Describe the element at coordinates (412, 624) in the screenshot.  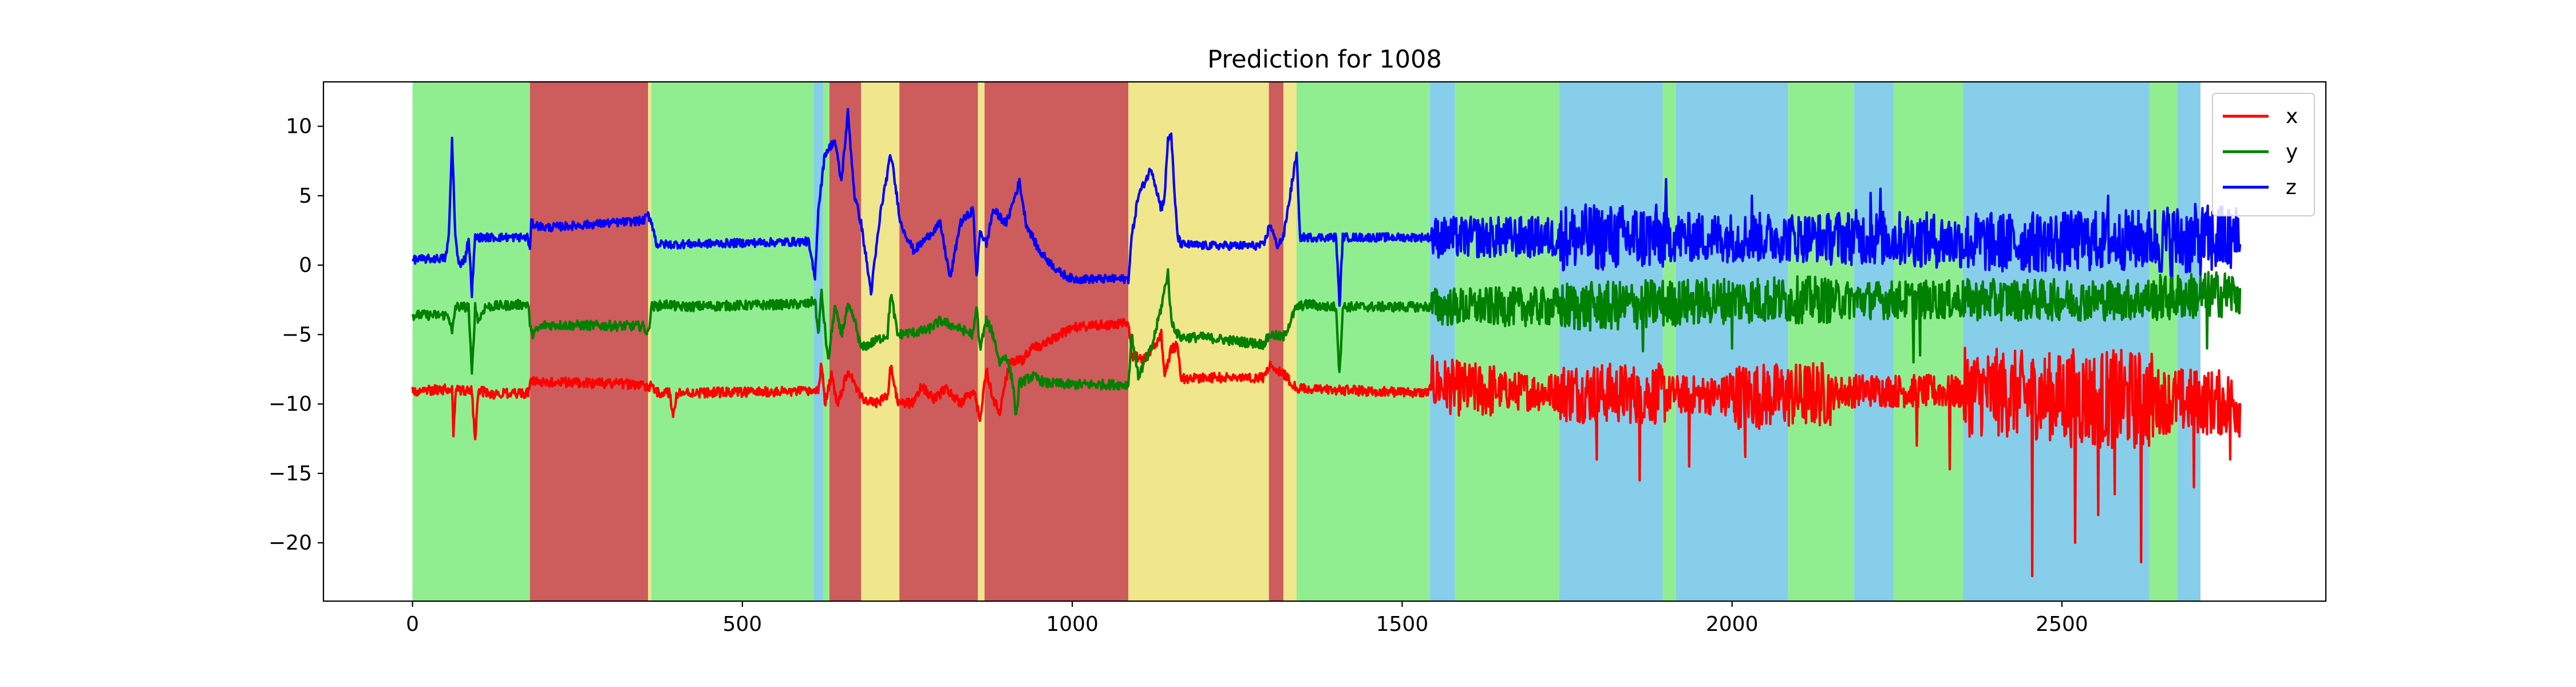
I see `x-tick-label: 0` at that location.